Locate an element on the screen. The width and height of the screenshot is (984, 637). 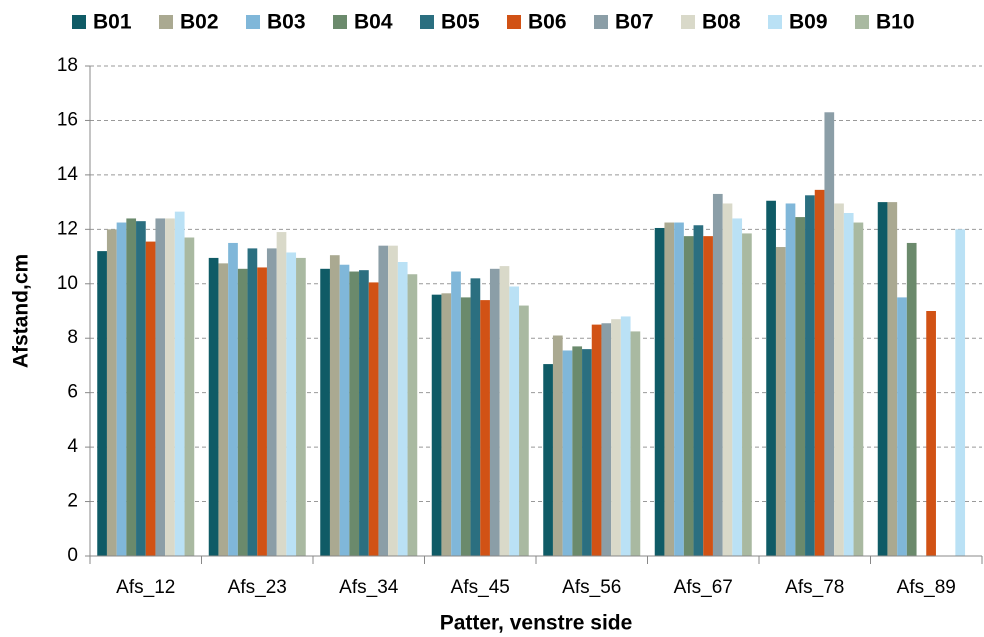
y-axis-title: Afstand,cm is located at coordinates (21, 311).